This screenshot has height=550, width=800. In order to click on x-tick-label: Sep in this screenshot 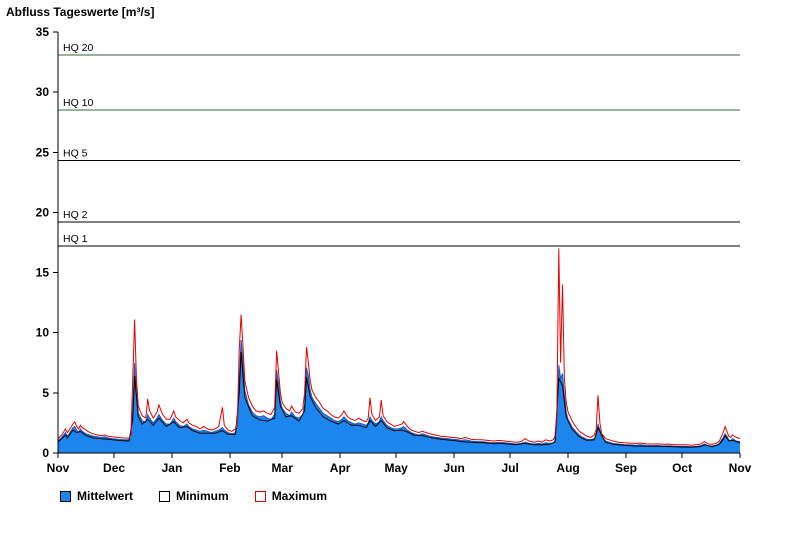, I will do `click(626, 468)`.